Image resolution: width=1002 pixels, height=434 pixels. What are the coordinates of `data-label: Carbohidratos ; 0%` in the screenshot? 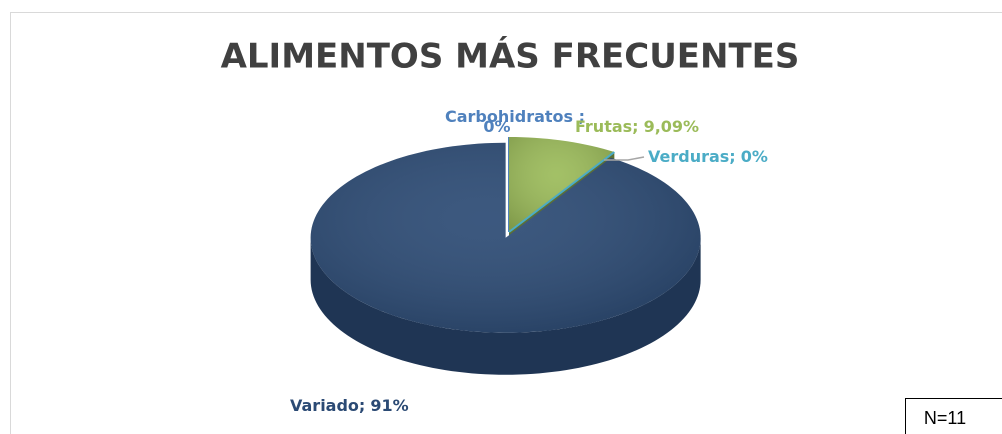 It's located at (515, 121).